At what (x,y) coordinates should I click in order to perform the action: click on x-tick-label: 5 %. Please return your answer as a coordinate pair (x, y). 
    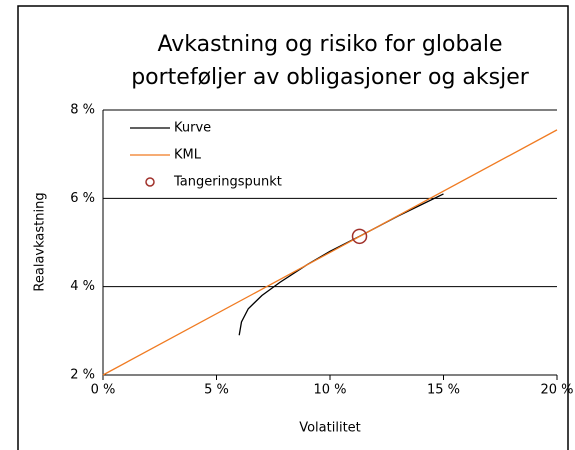
    Looking at the image, I should click on (216, 390).